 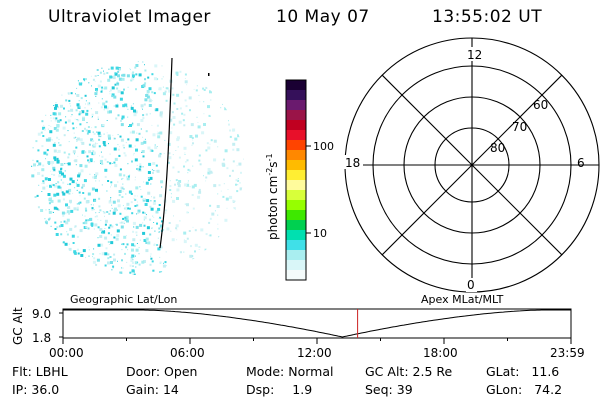 I want to click on glon-field: GLon: 74.2, so click(x=524, y=389).